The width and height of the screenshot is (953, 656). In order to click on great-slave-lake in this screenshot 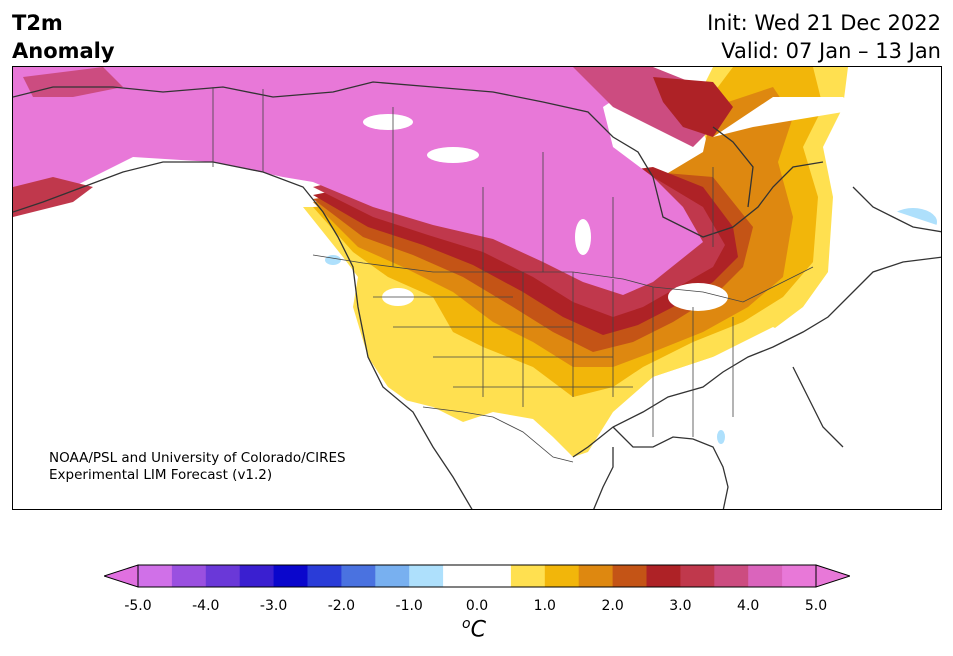, I will do `click(453, 155)`.